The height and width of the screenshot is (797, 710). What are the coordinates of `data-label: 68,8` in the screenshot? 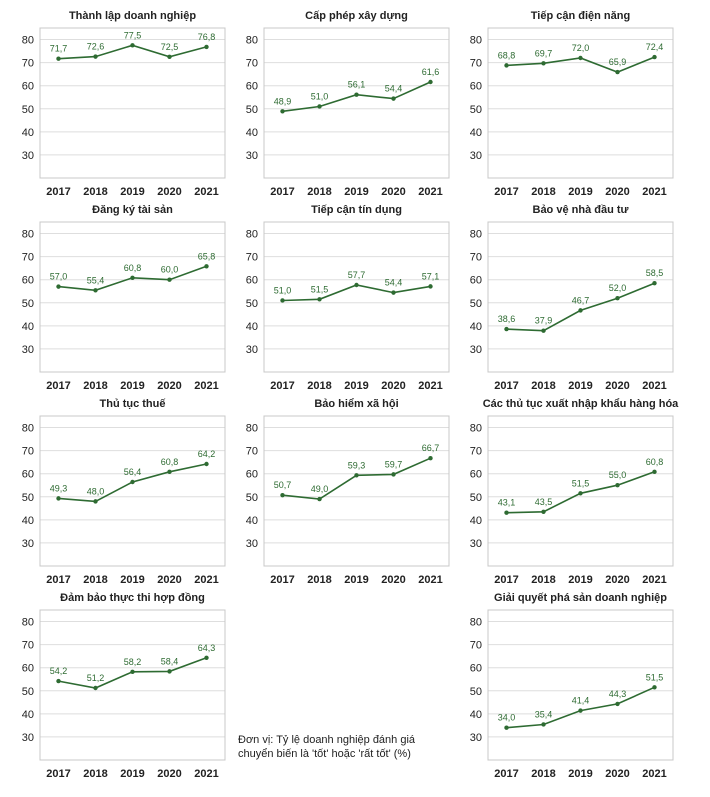 It's located at (507, 55).